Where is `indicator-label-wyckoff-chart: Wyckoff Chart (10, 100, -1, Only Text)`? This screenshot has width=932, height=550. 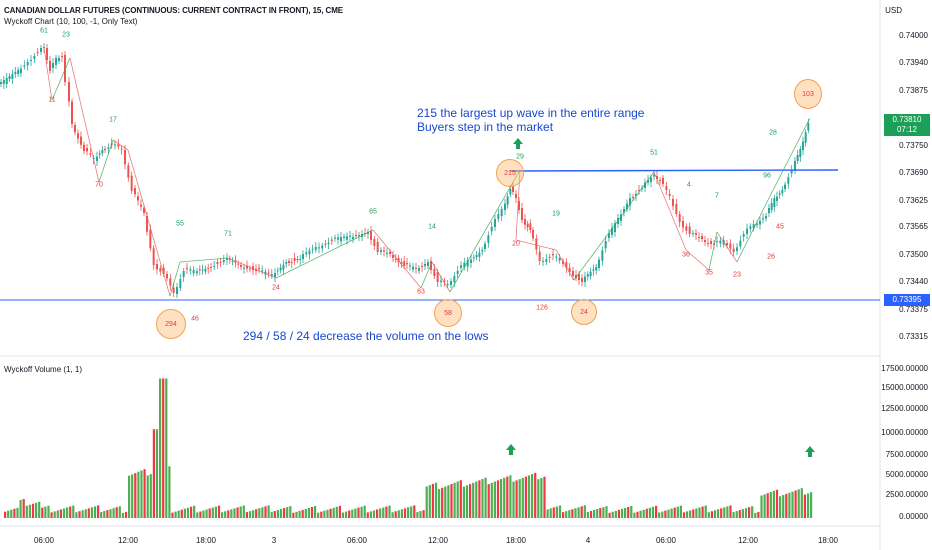
indicator-label-wyckoff-chart: Wyckoff Chart (10, 100, -1, Only Text) is located at coordinates (71, 21).